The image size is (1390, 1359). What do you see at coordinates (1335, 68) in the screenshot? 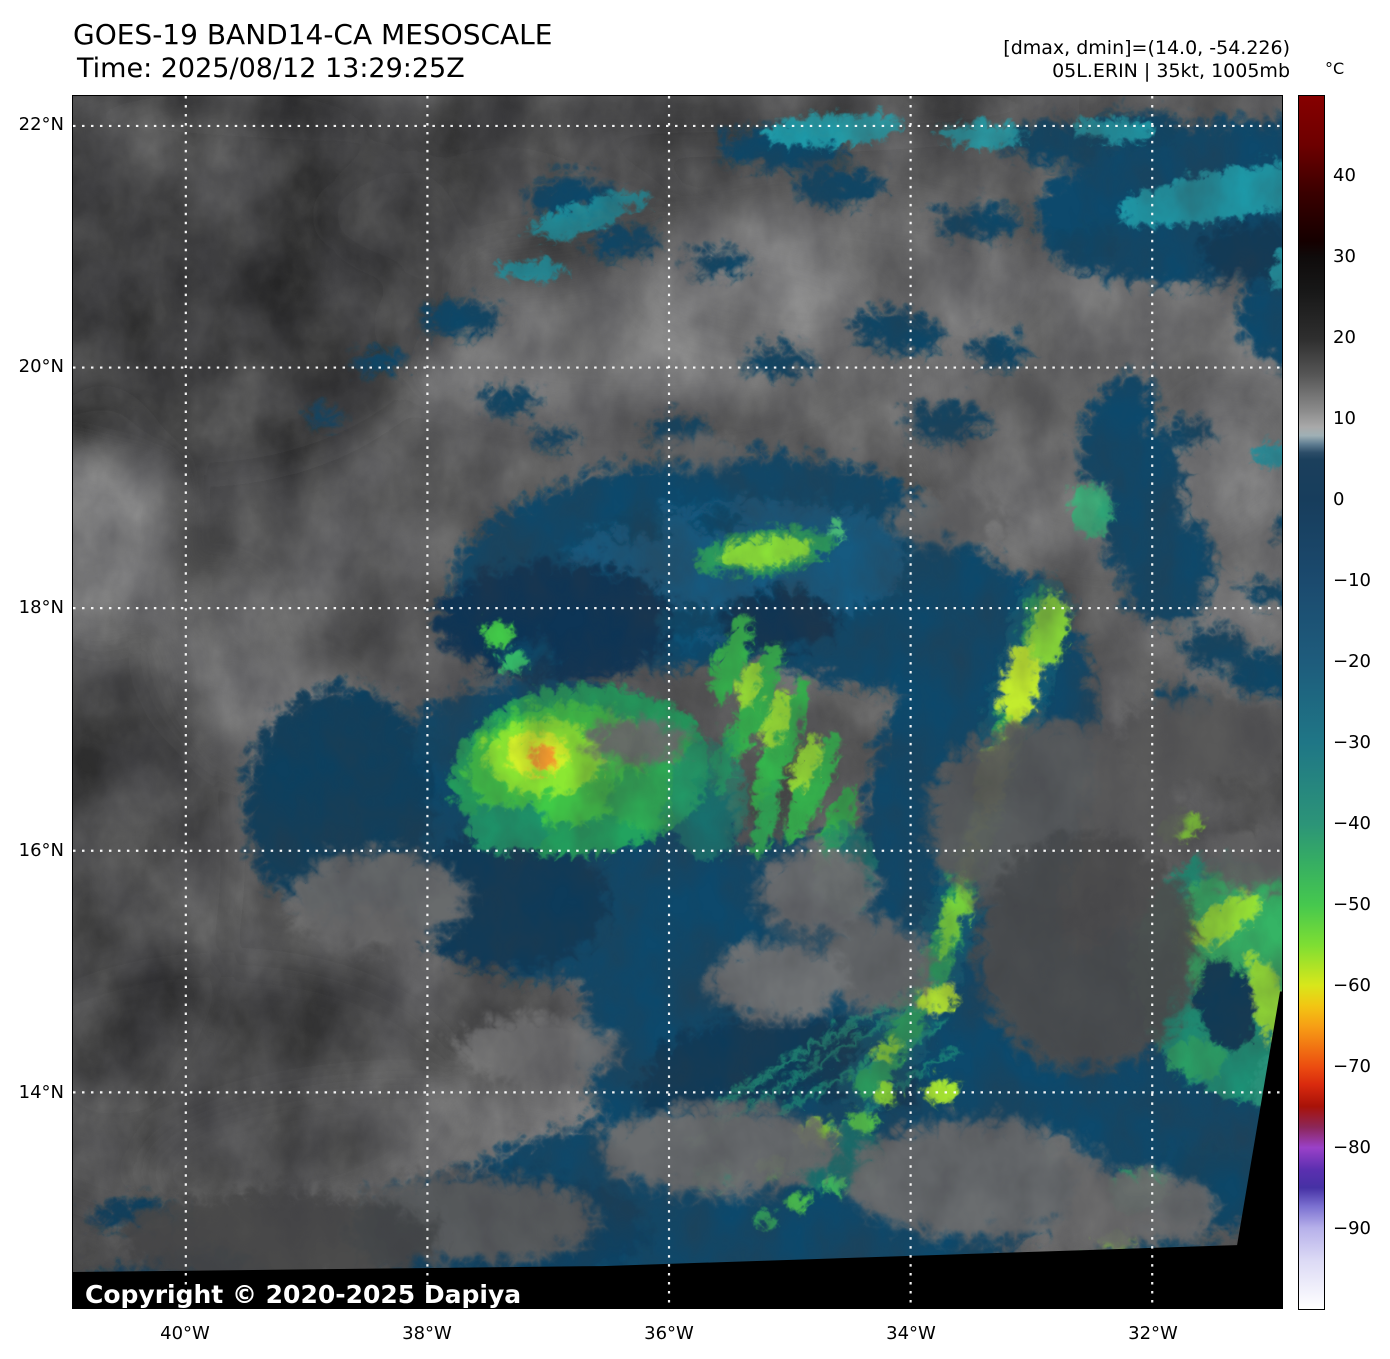
I see `colorbar-unit-label: °C` at bounding box center [1335, 68].